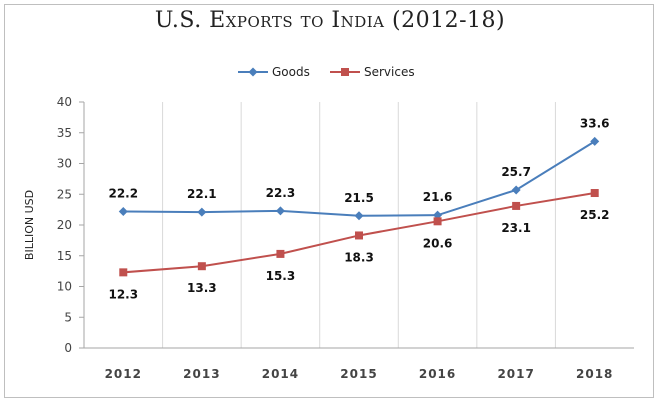  I want to click on y-tick-label: 5, so click(68, 317).